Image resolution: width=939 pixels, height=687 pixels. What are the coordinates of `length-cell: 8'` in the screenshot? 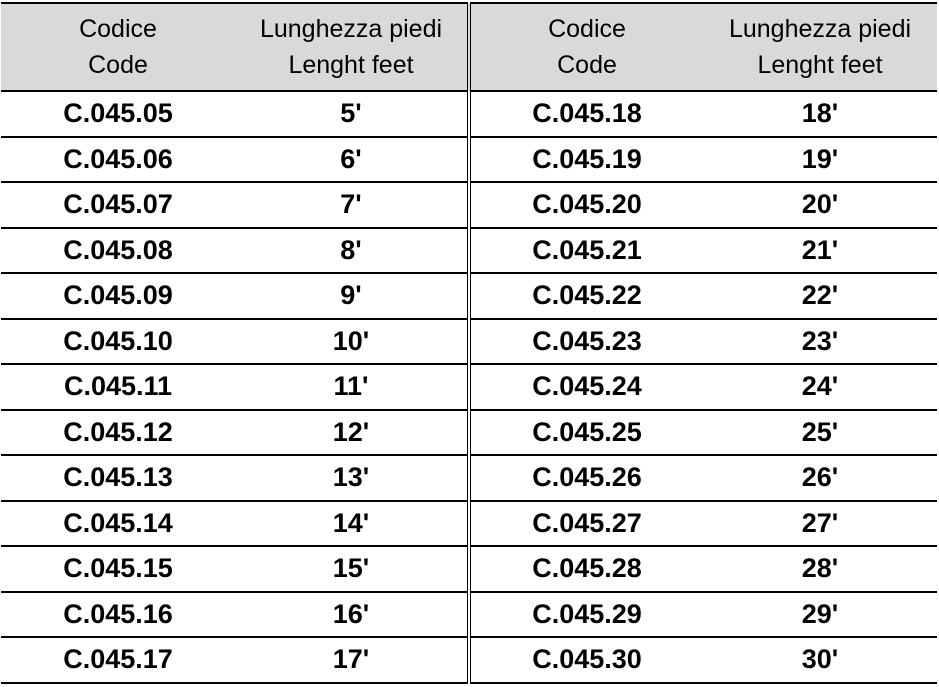 It's located at (353, 250).